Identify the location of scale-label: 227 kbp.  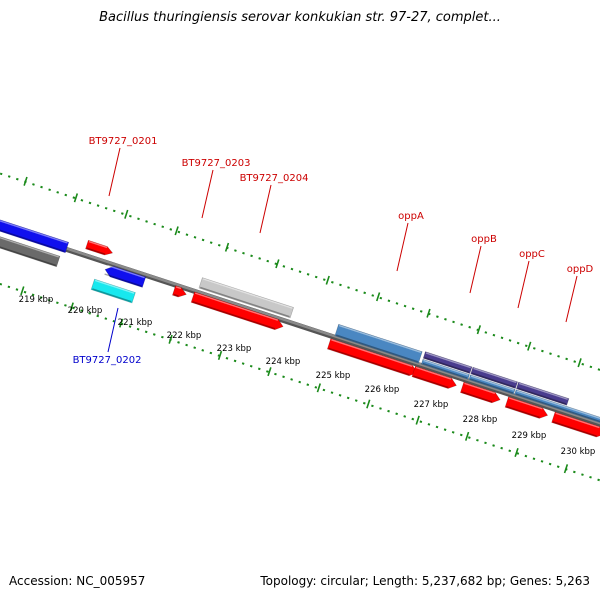
(431, 405).